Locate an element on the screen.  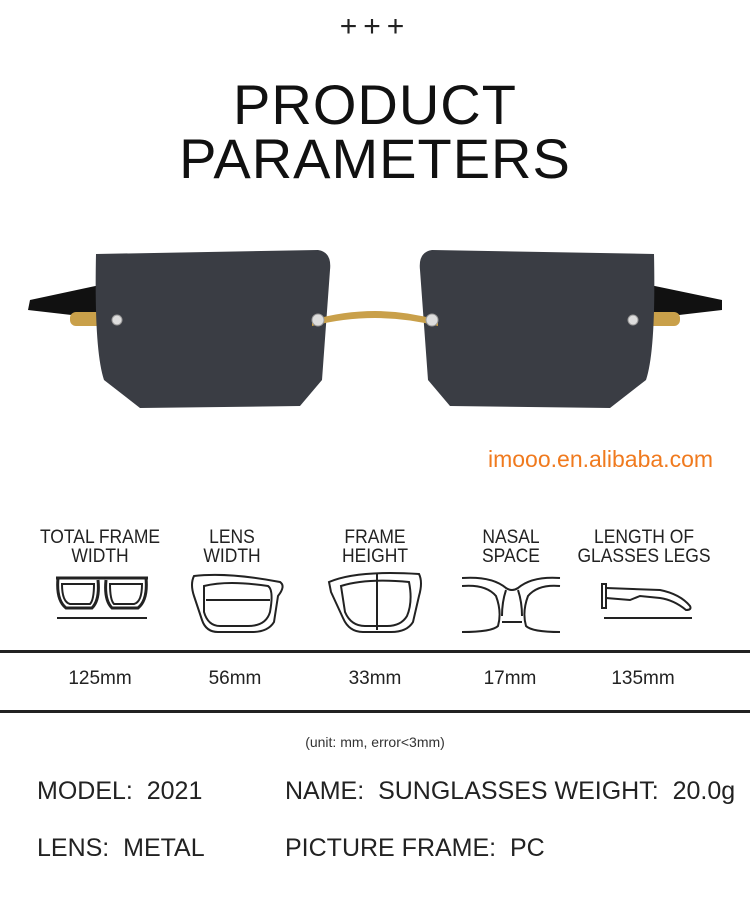
decoration-plus: +++ is located at coordinates (375, 26).